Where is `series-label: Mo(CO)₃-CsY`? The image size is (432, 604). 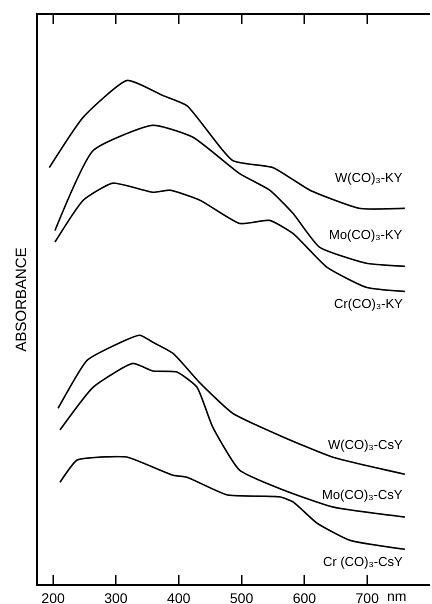 series-label: Mo(CO)₃-CsY is located at coordinates (362, 494).